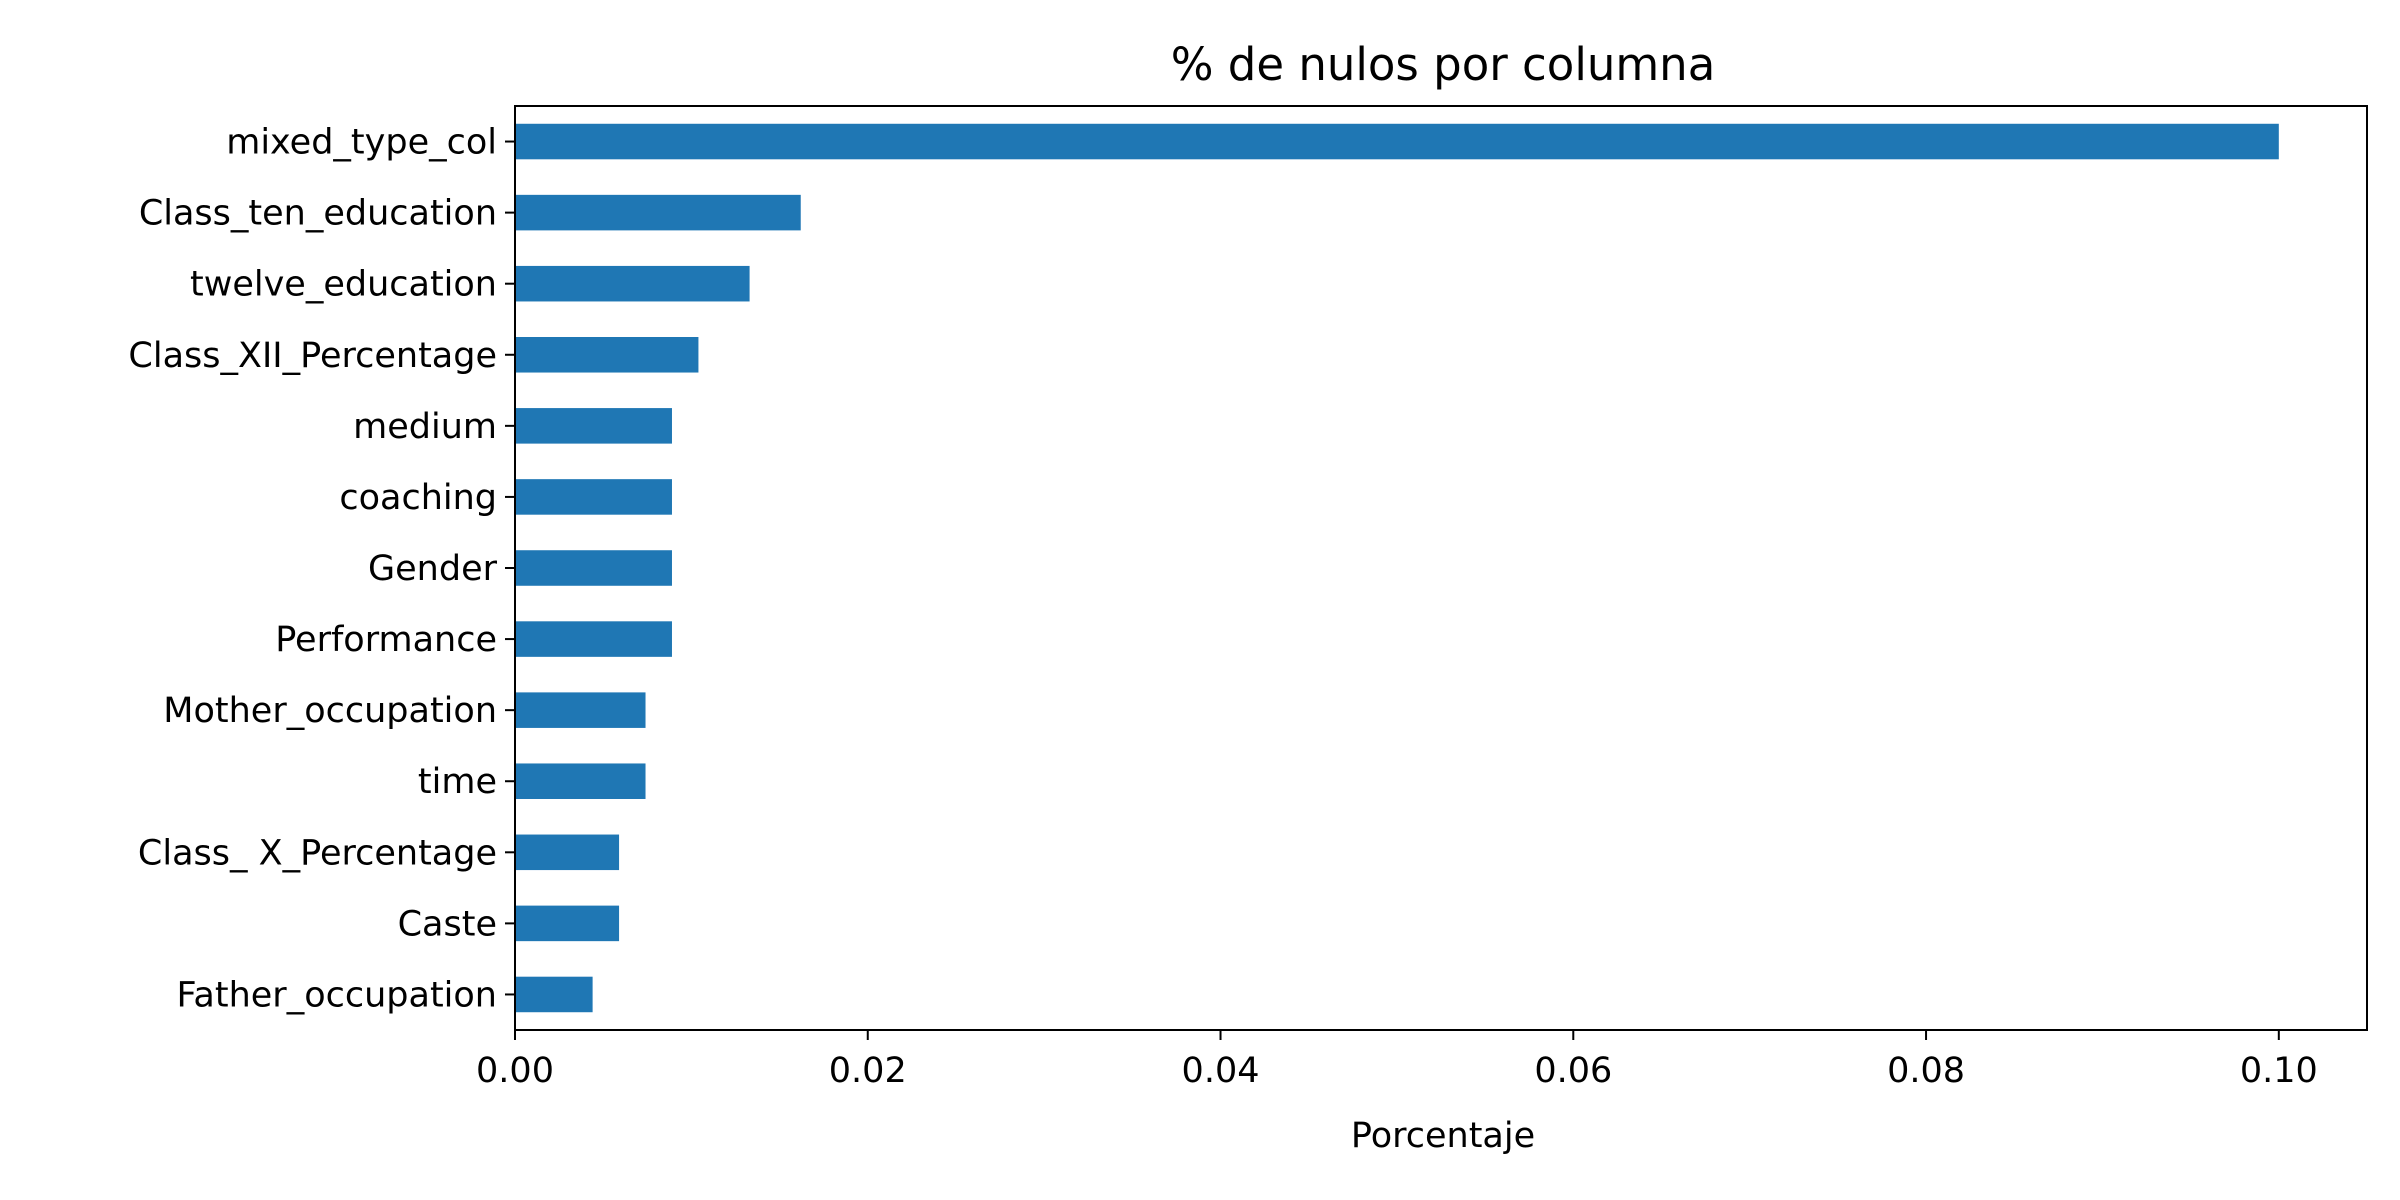 Image resolution: width=2400 pixels, height=1200 pixels. I want to click on category-label: Mother_occupation, so click(330, 711).